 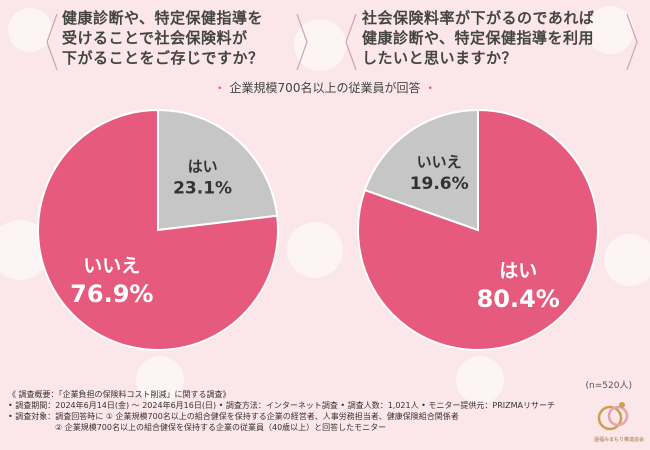 What do you see at coordinates (439, 162) in the screenshot?
I see `pie-label-no-right: いいえ` at bounding box center [439, 162].